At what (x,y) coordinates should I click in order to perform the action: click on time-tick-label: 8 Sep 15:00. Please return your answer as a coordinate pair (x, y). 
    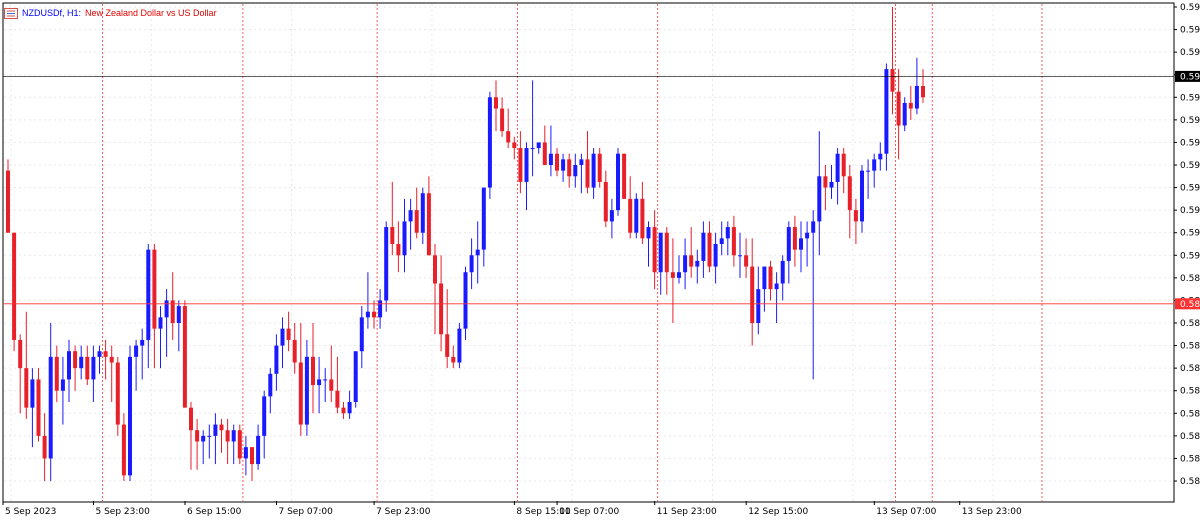
    Looking at the image, I should click on (543, 512).